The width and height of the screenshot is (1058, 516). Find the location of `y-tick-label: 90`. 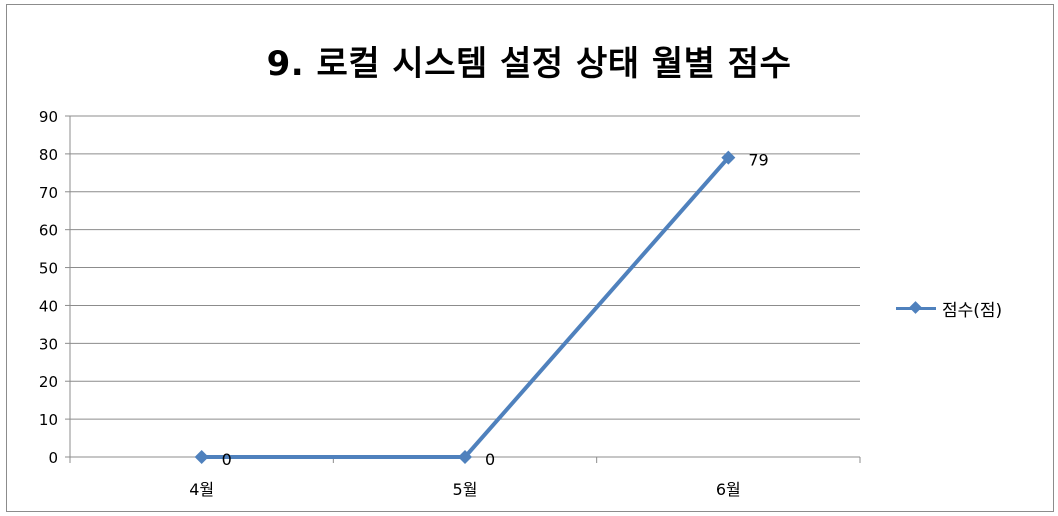

y-tick-label: 90 is located at coordinates (48, 117).